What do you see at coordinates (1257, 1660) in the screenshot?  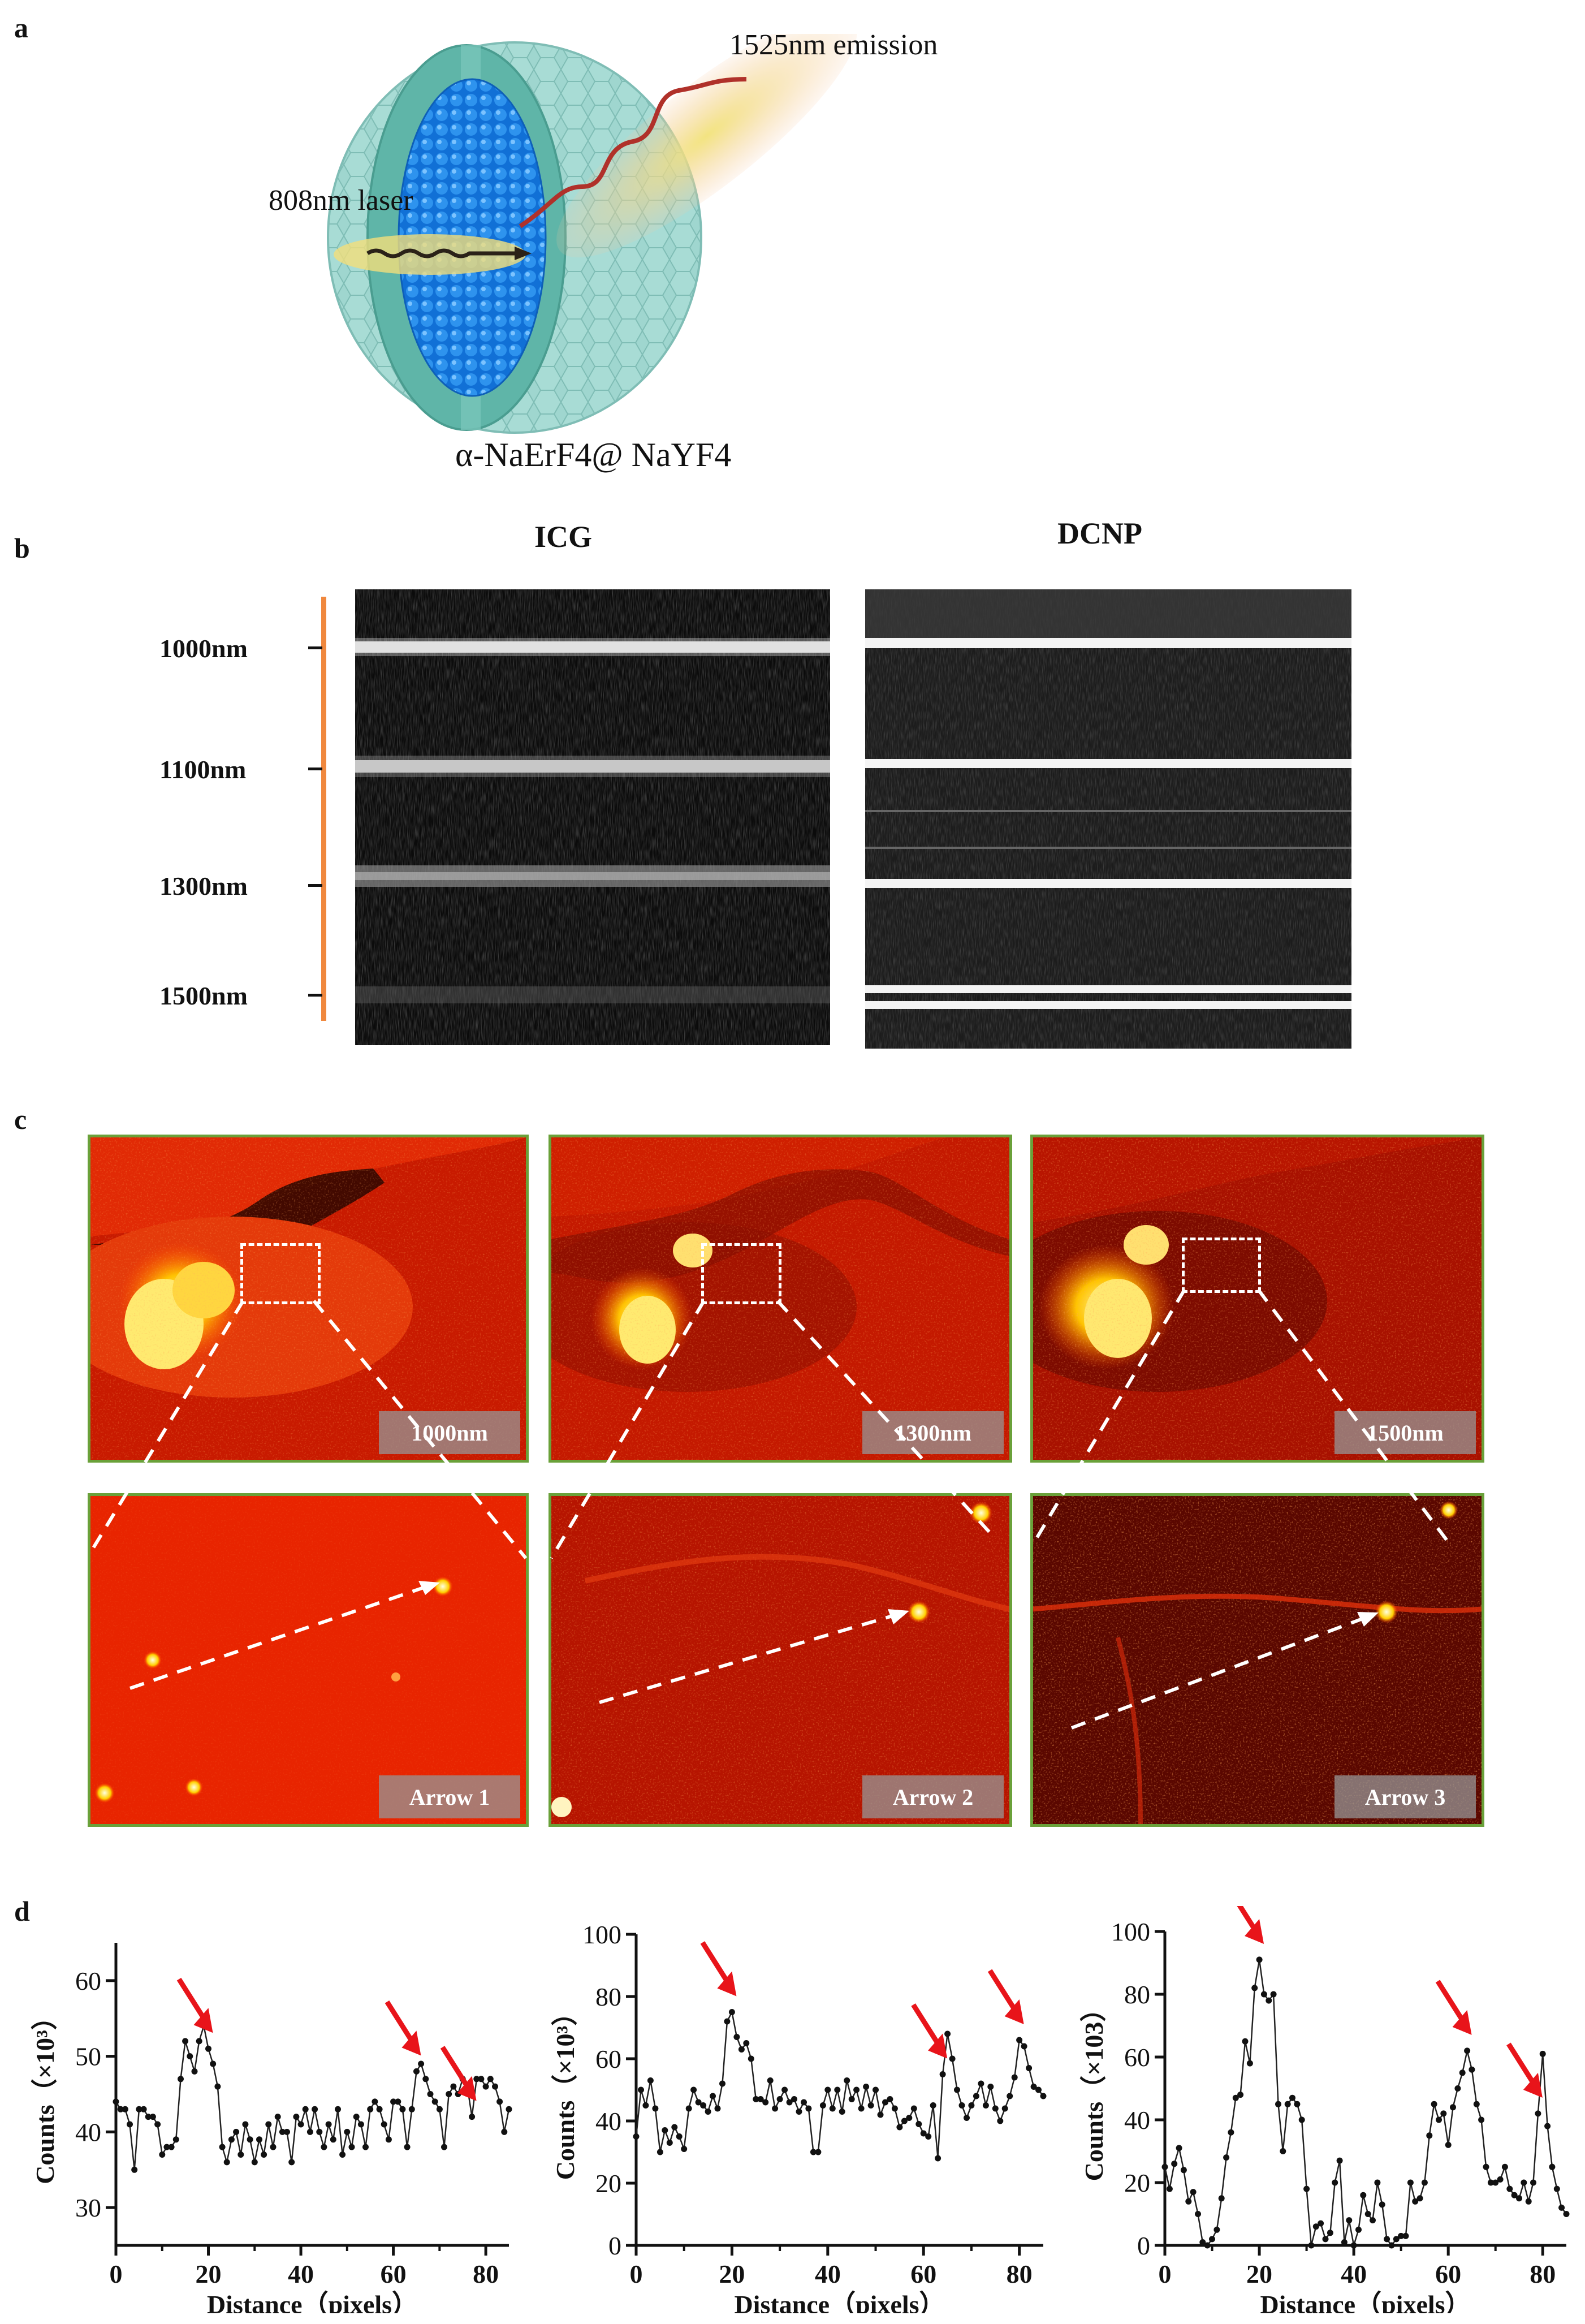 I see `zoom-image-arrow-3: Arrow 3` at bounding box center [1257, 1660].